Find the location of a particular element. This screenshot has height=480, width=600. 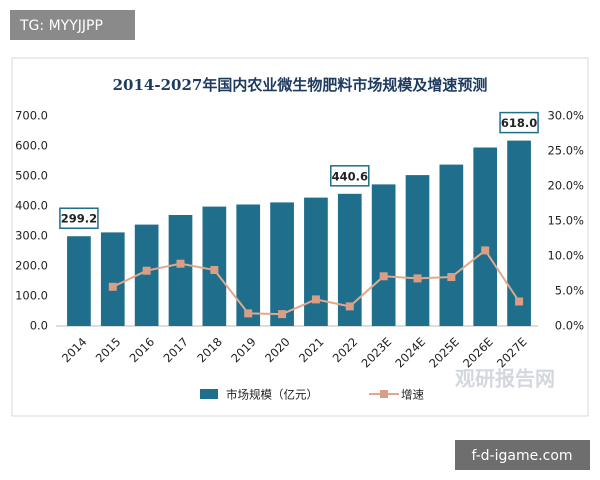

tag-box is located at coordinates (72, 25).